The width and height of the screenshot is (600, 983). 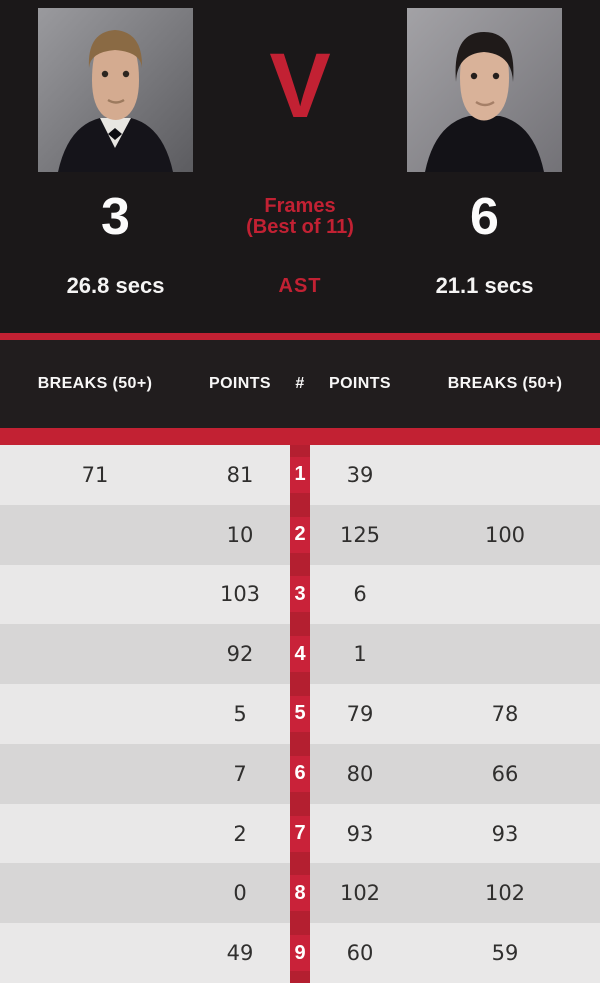 What do you see at coordinates (505, 833) in the screenshot?
I see `right-breaks-cell: 93` at bounding box center [505, 833].